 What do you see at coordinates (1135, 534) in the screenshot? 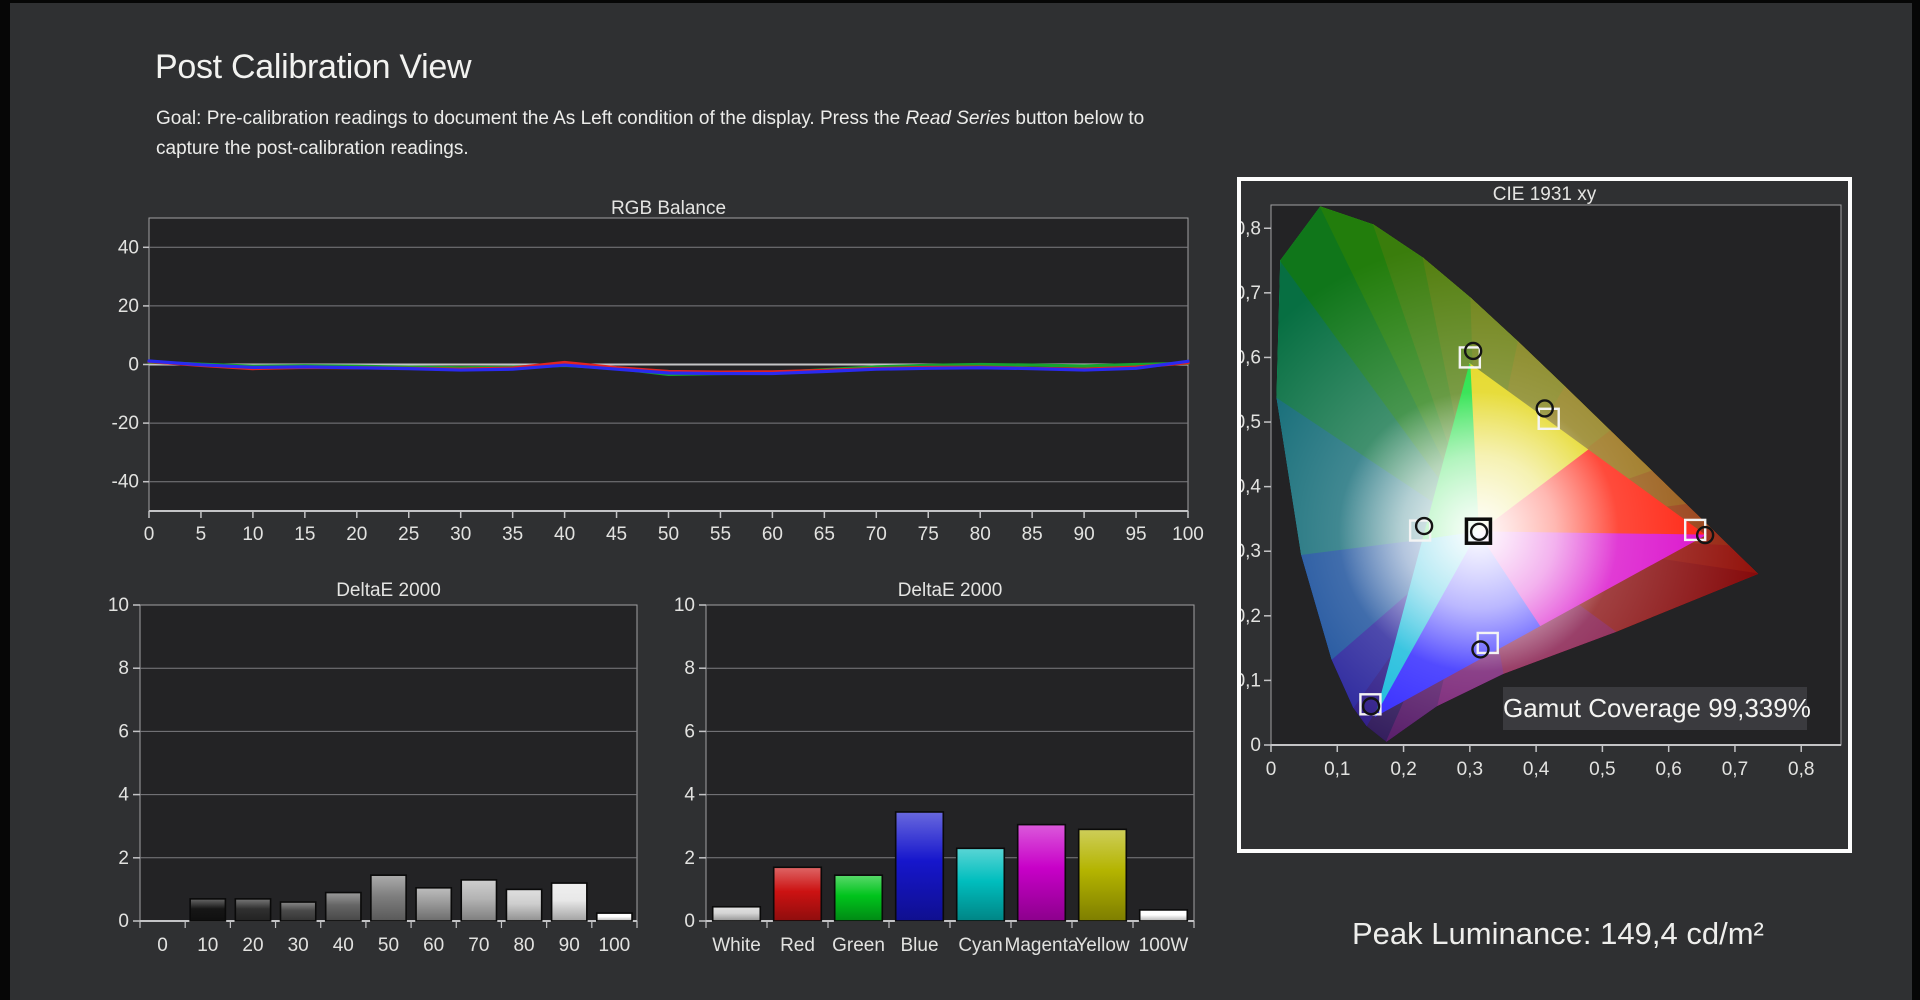
I see `svg-text: 95` at bounding box center [1135, 534].